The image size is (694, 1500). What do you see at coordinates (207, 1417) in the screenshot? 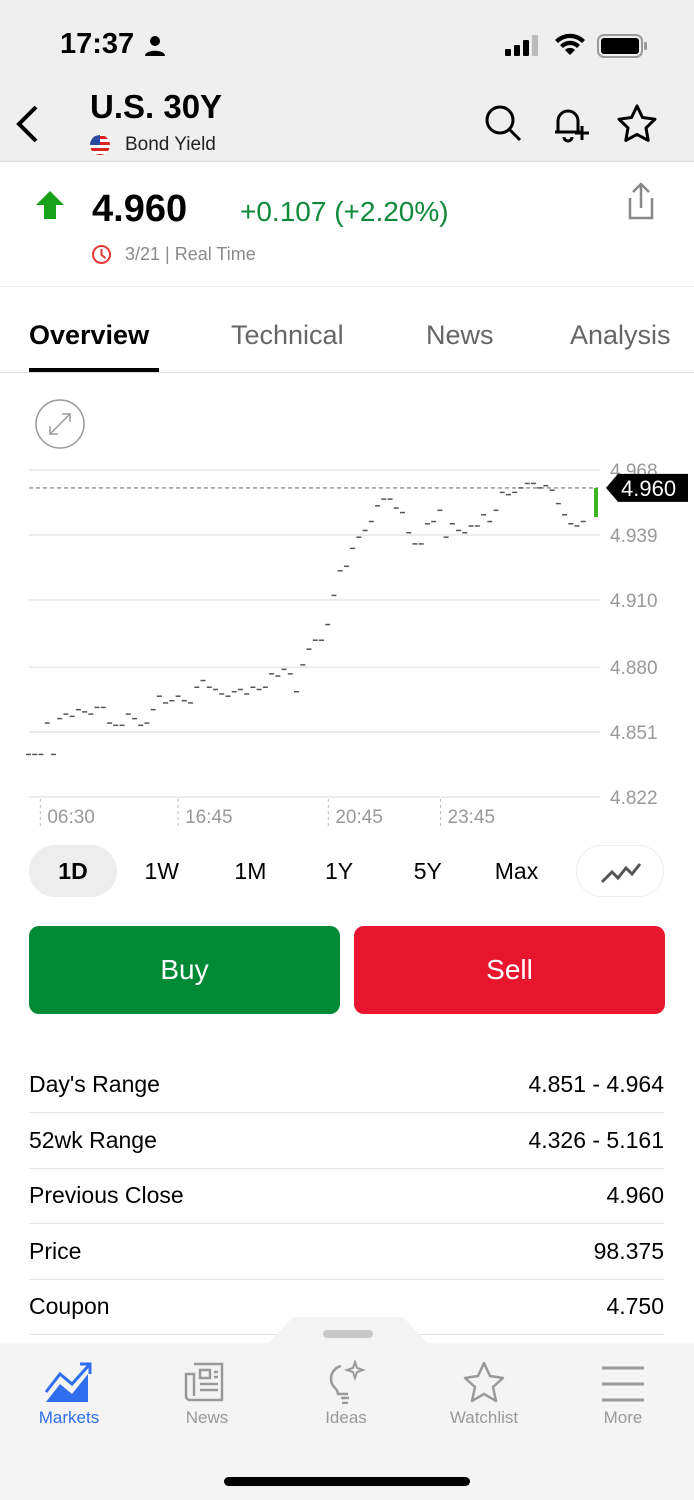
I see `nav-label: News` at bounding box center [207, 1417].